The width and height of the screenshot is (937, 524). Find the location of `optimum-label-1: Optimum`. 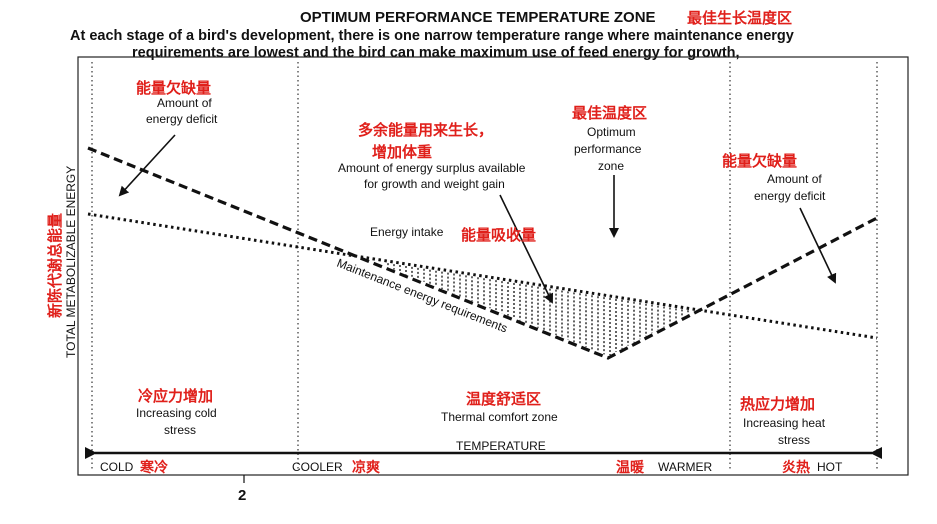

optimum-label-1: Optimum is located at coordinates (611, 132).